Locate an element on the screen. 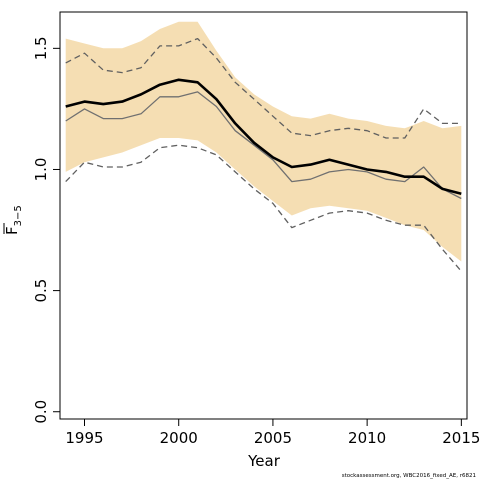  x-axis-title: Year is located at coordinates (264, 461).